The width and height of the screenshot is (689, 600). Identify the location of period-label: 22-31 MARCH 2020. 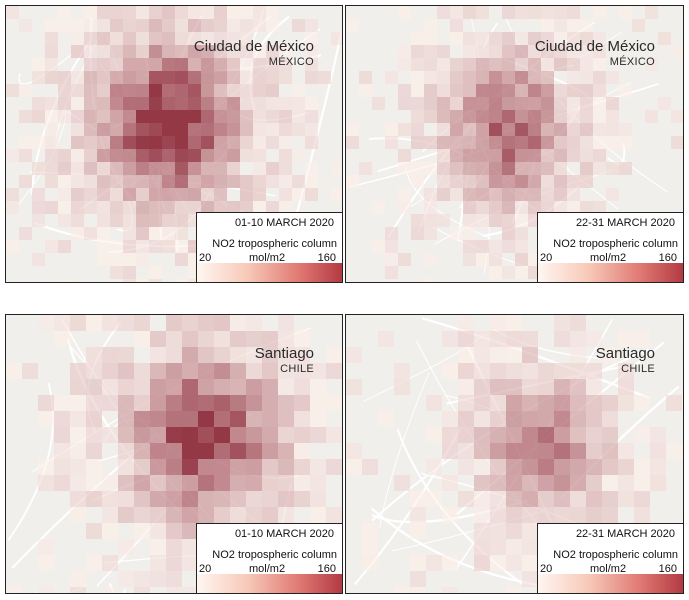
(625, 223).